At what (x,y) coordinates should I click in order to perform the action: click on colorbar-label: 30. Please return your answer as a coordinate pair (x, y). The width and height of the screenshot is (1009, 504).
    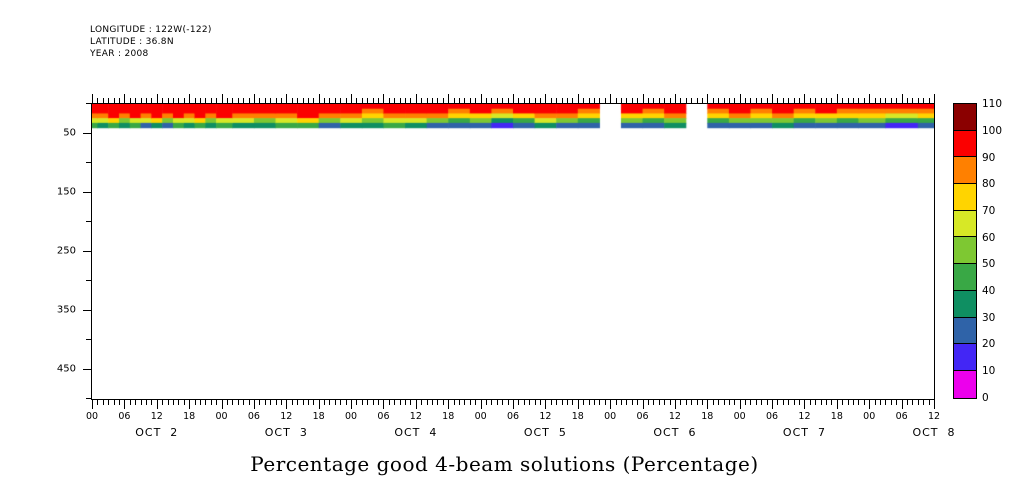
    Looking at the image, I should click on (989, 317).